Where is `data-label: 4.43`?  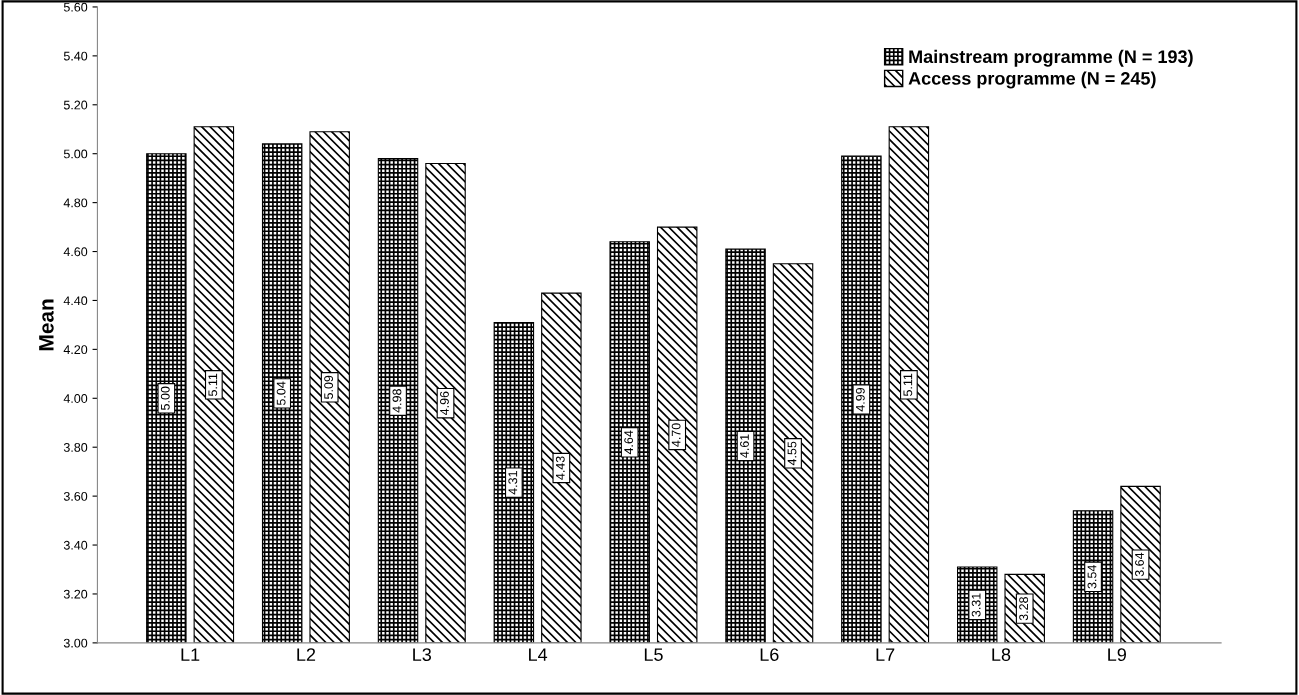
data-label: 4.43 is located at coordinates (560, 468).